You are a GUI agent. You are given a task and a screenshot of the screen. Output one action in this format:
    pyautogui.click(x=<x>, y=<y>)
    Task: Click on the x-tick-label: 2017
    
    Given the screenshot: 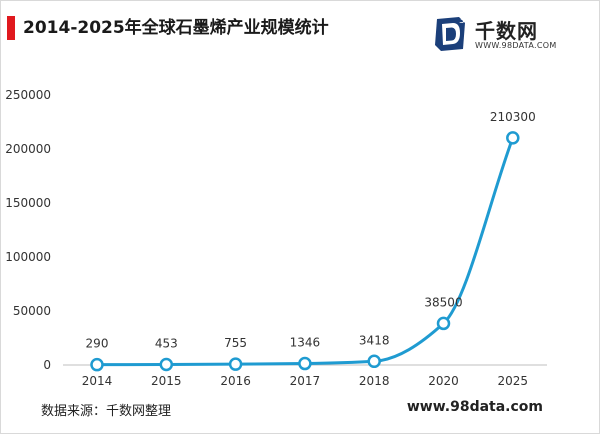 What is the action you would take?
    pyautogui.click(x=305, y=381)
    